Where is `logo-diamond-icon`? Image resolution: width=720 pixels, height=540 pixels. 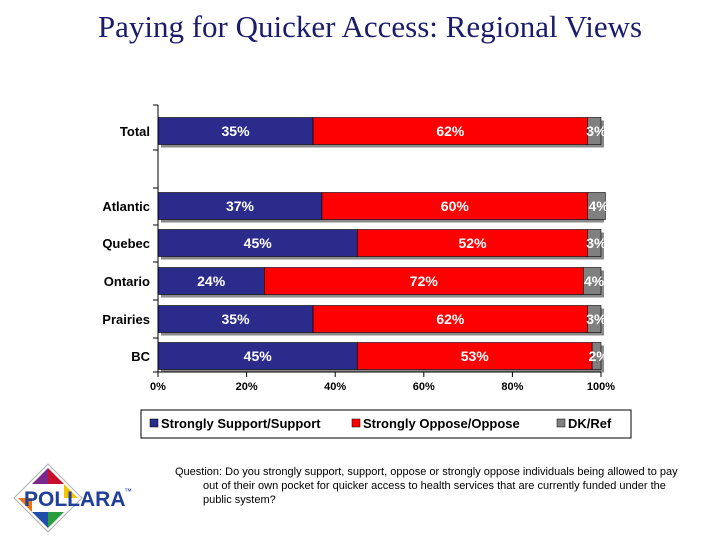 logo-diamond-icon is located at coordinates (48, 498).